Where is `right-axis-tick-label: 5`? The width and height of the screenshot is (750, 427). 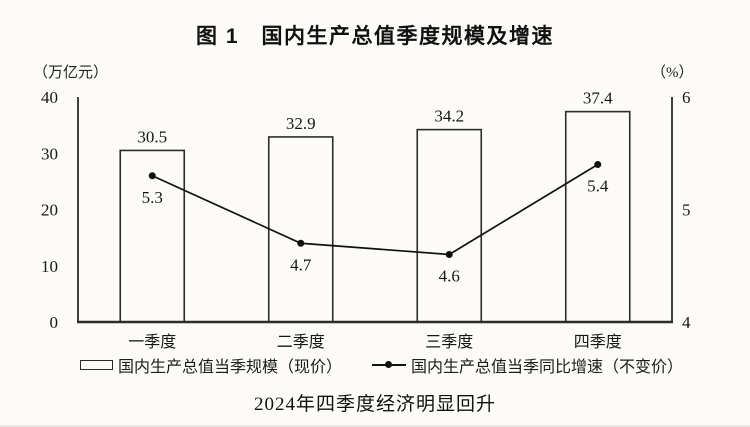
right-axis-tick-label: 5 is located at coordinates (686, 210).